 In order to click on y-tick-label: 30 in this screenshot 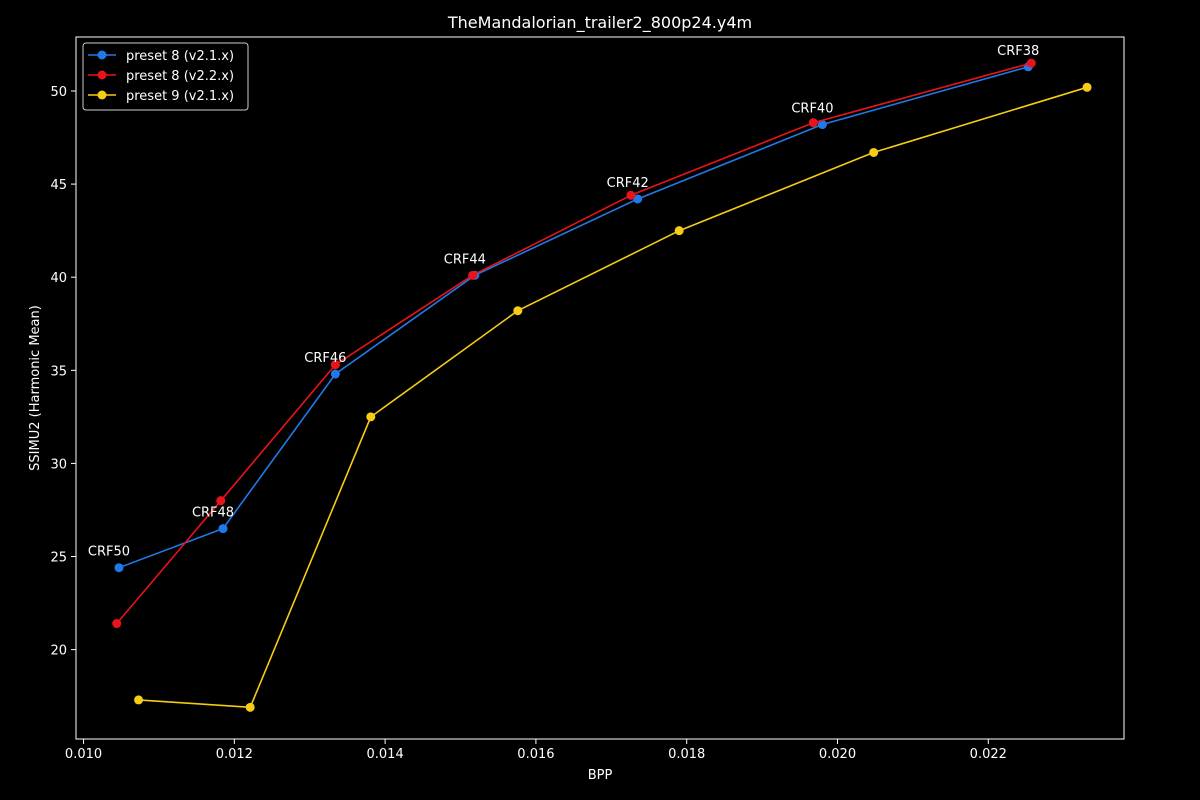, I will do `click(58, 464)`.